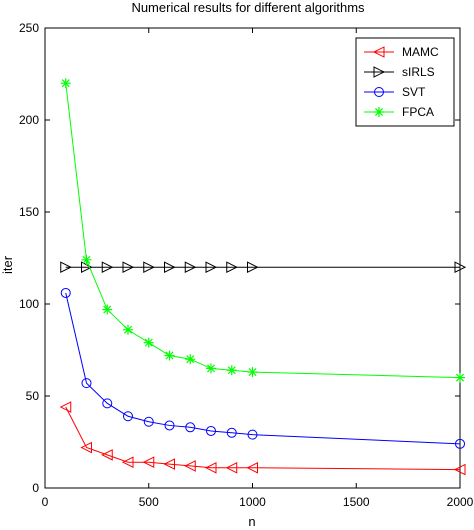  I want to click on x-axis-label: n, so click(251, 521).